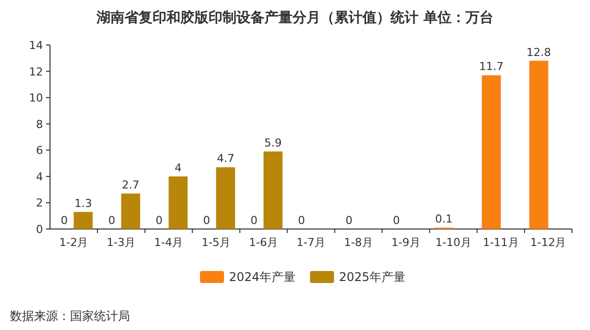 Image resolution: width=590 pixels, height=330 pixels. What do you see at coordinates (178, 167) in the screenshot?
I see `data-label: 4` at bounding box center [178, 167].